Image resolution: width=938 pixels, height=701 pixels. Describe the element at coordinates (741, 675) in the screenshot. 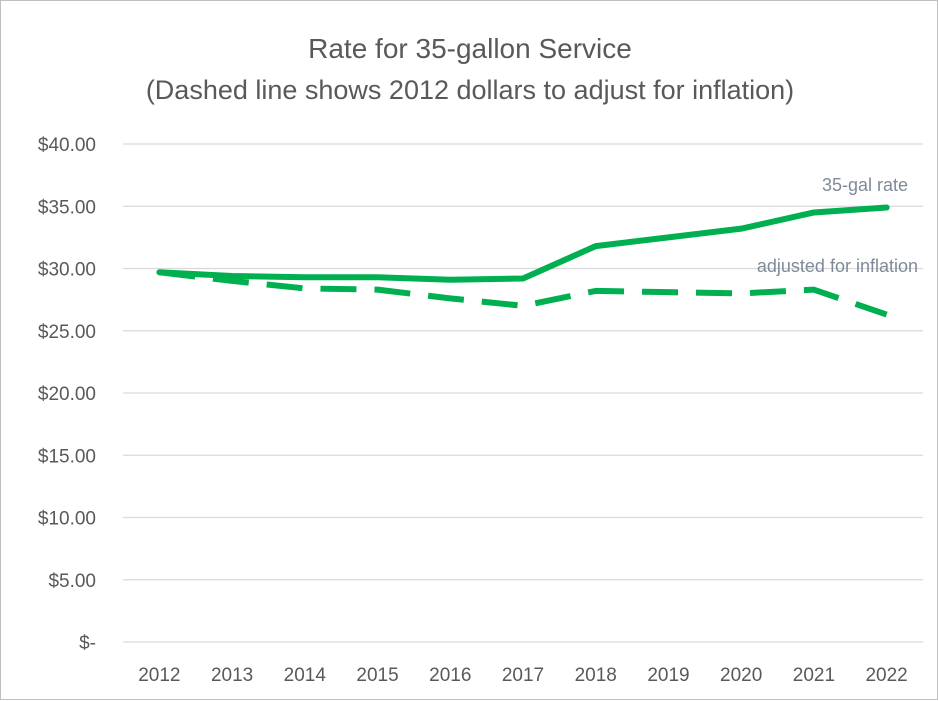

I see `x-tick-label: 2020` at that location.